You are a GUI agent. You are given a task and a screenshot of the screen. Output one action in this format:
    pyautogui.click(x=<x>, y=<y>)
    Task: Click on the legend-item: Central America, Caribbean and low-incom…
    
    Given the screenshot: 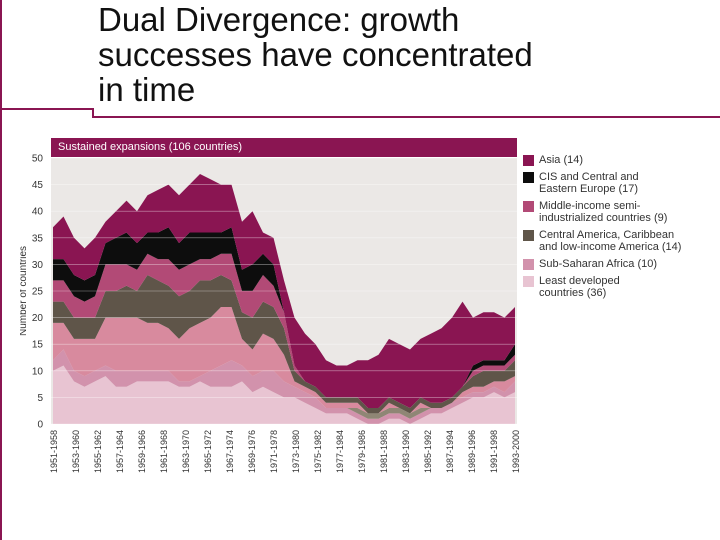 What is the action you would take?
    pyautogui.click(x=620, y=241)
    